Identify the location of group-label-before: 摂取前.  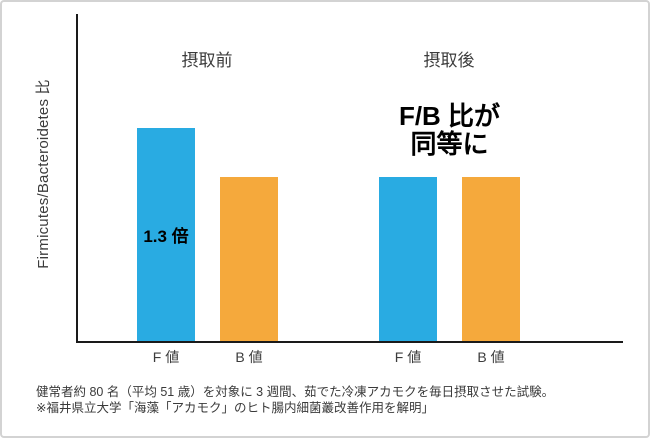
(207, 60).